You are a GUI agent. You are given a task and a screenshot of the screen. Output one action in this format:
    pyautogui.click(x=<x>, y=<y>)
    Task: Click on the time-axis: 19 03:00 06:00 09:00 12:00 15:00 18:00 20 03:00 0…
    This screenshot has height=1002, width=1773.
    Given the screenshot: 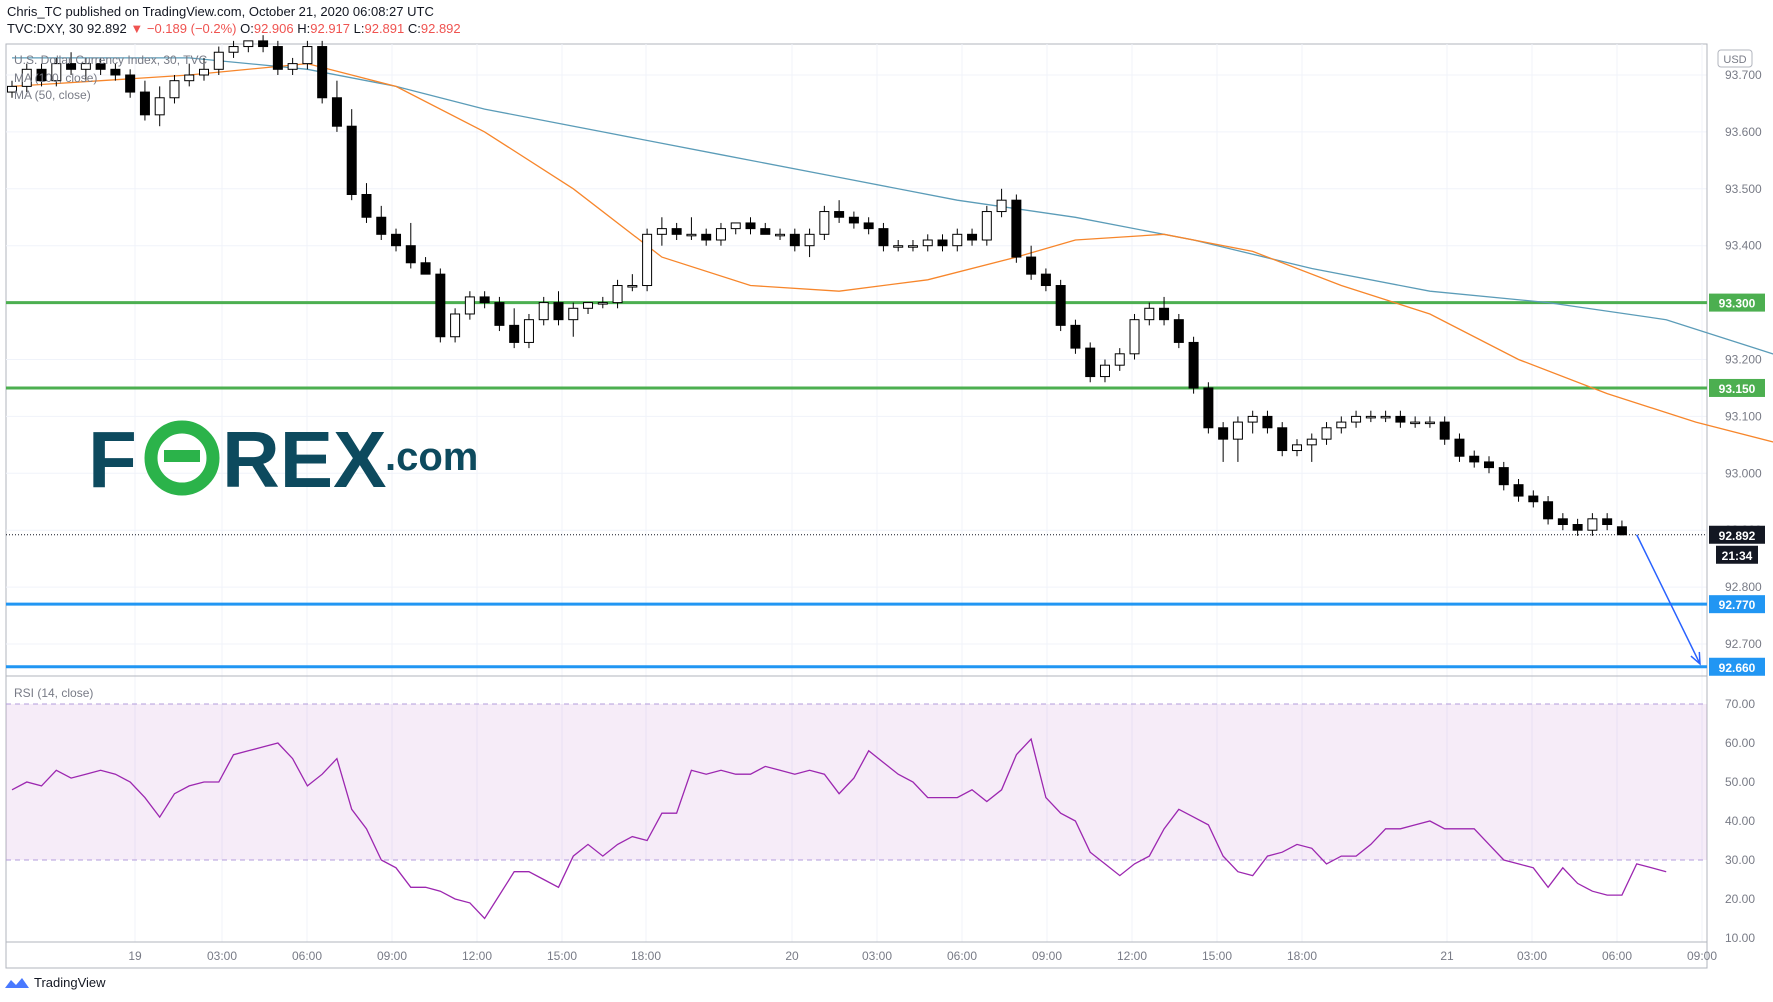 What is the action you would take?
    pyautogui.click(x=922, y=956)
    